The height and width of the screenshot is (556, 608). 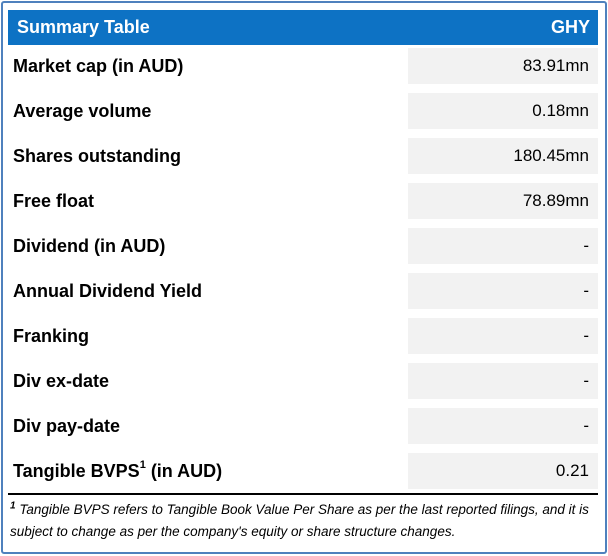 What do you see at coordinates (503, 156) in the screenshot?
I see `row-value: 180.45mn` at bounding box center [503, 156].